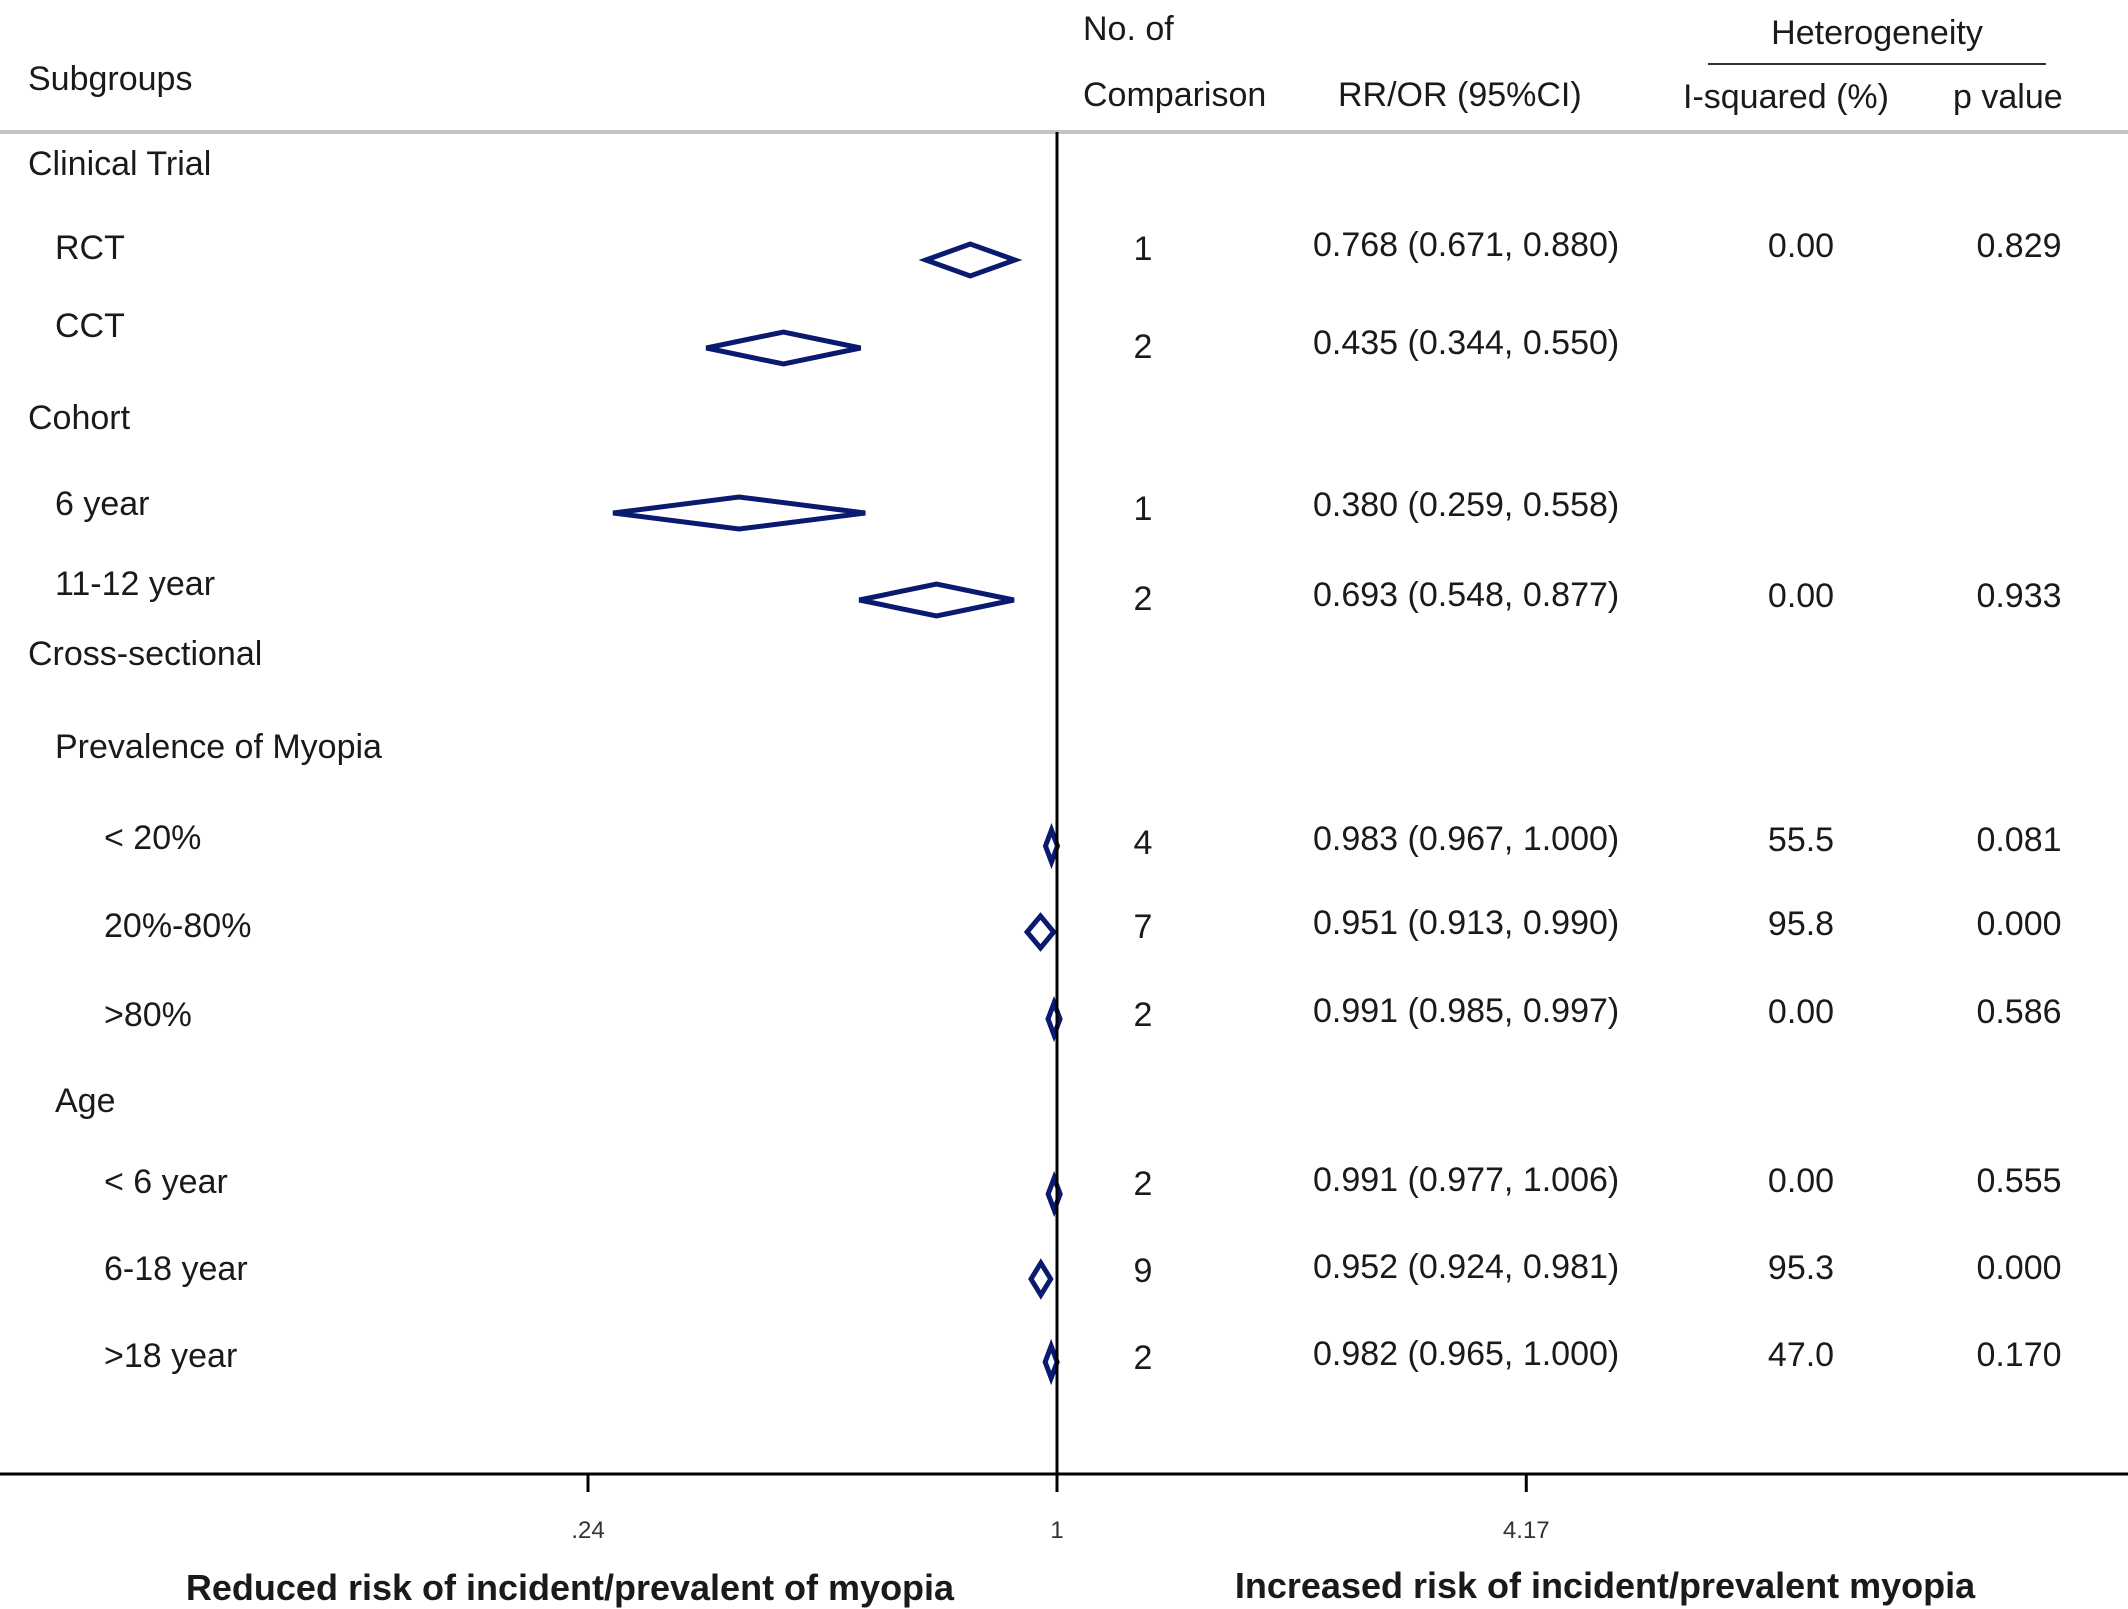 The width and height of the screenshot is (2128, 1609). What do you see at coordinates (176, 1269) in the screenshot?
I see `row-label: 6-18 year` at bounding box center [176, 1269].